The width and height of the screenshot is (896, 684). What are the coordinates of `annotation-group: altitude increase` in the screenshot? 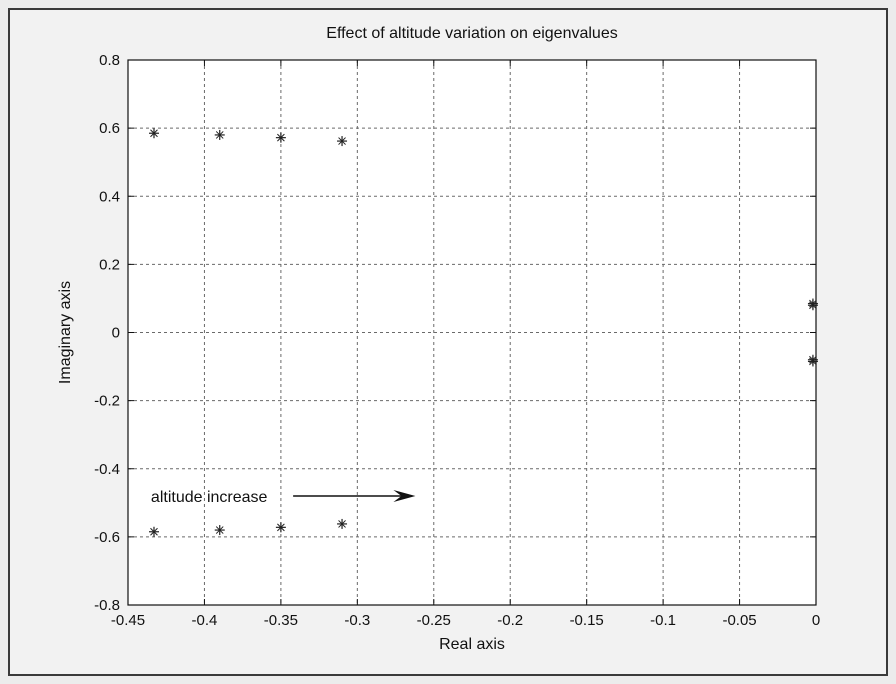 It's located at (283, 497).